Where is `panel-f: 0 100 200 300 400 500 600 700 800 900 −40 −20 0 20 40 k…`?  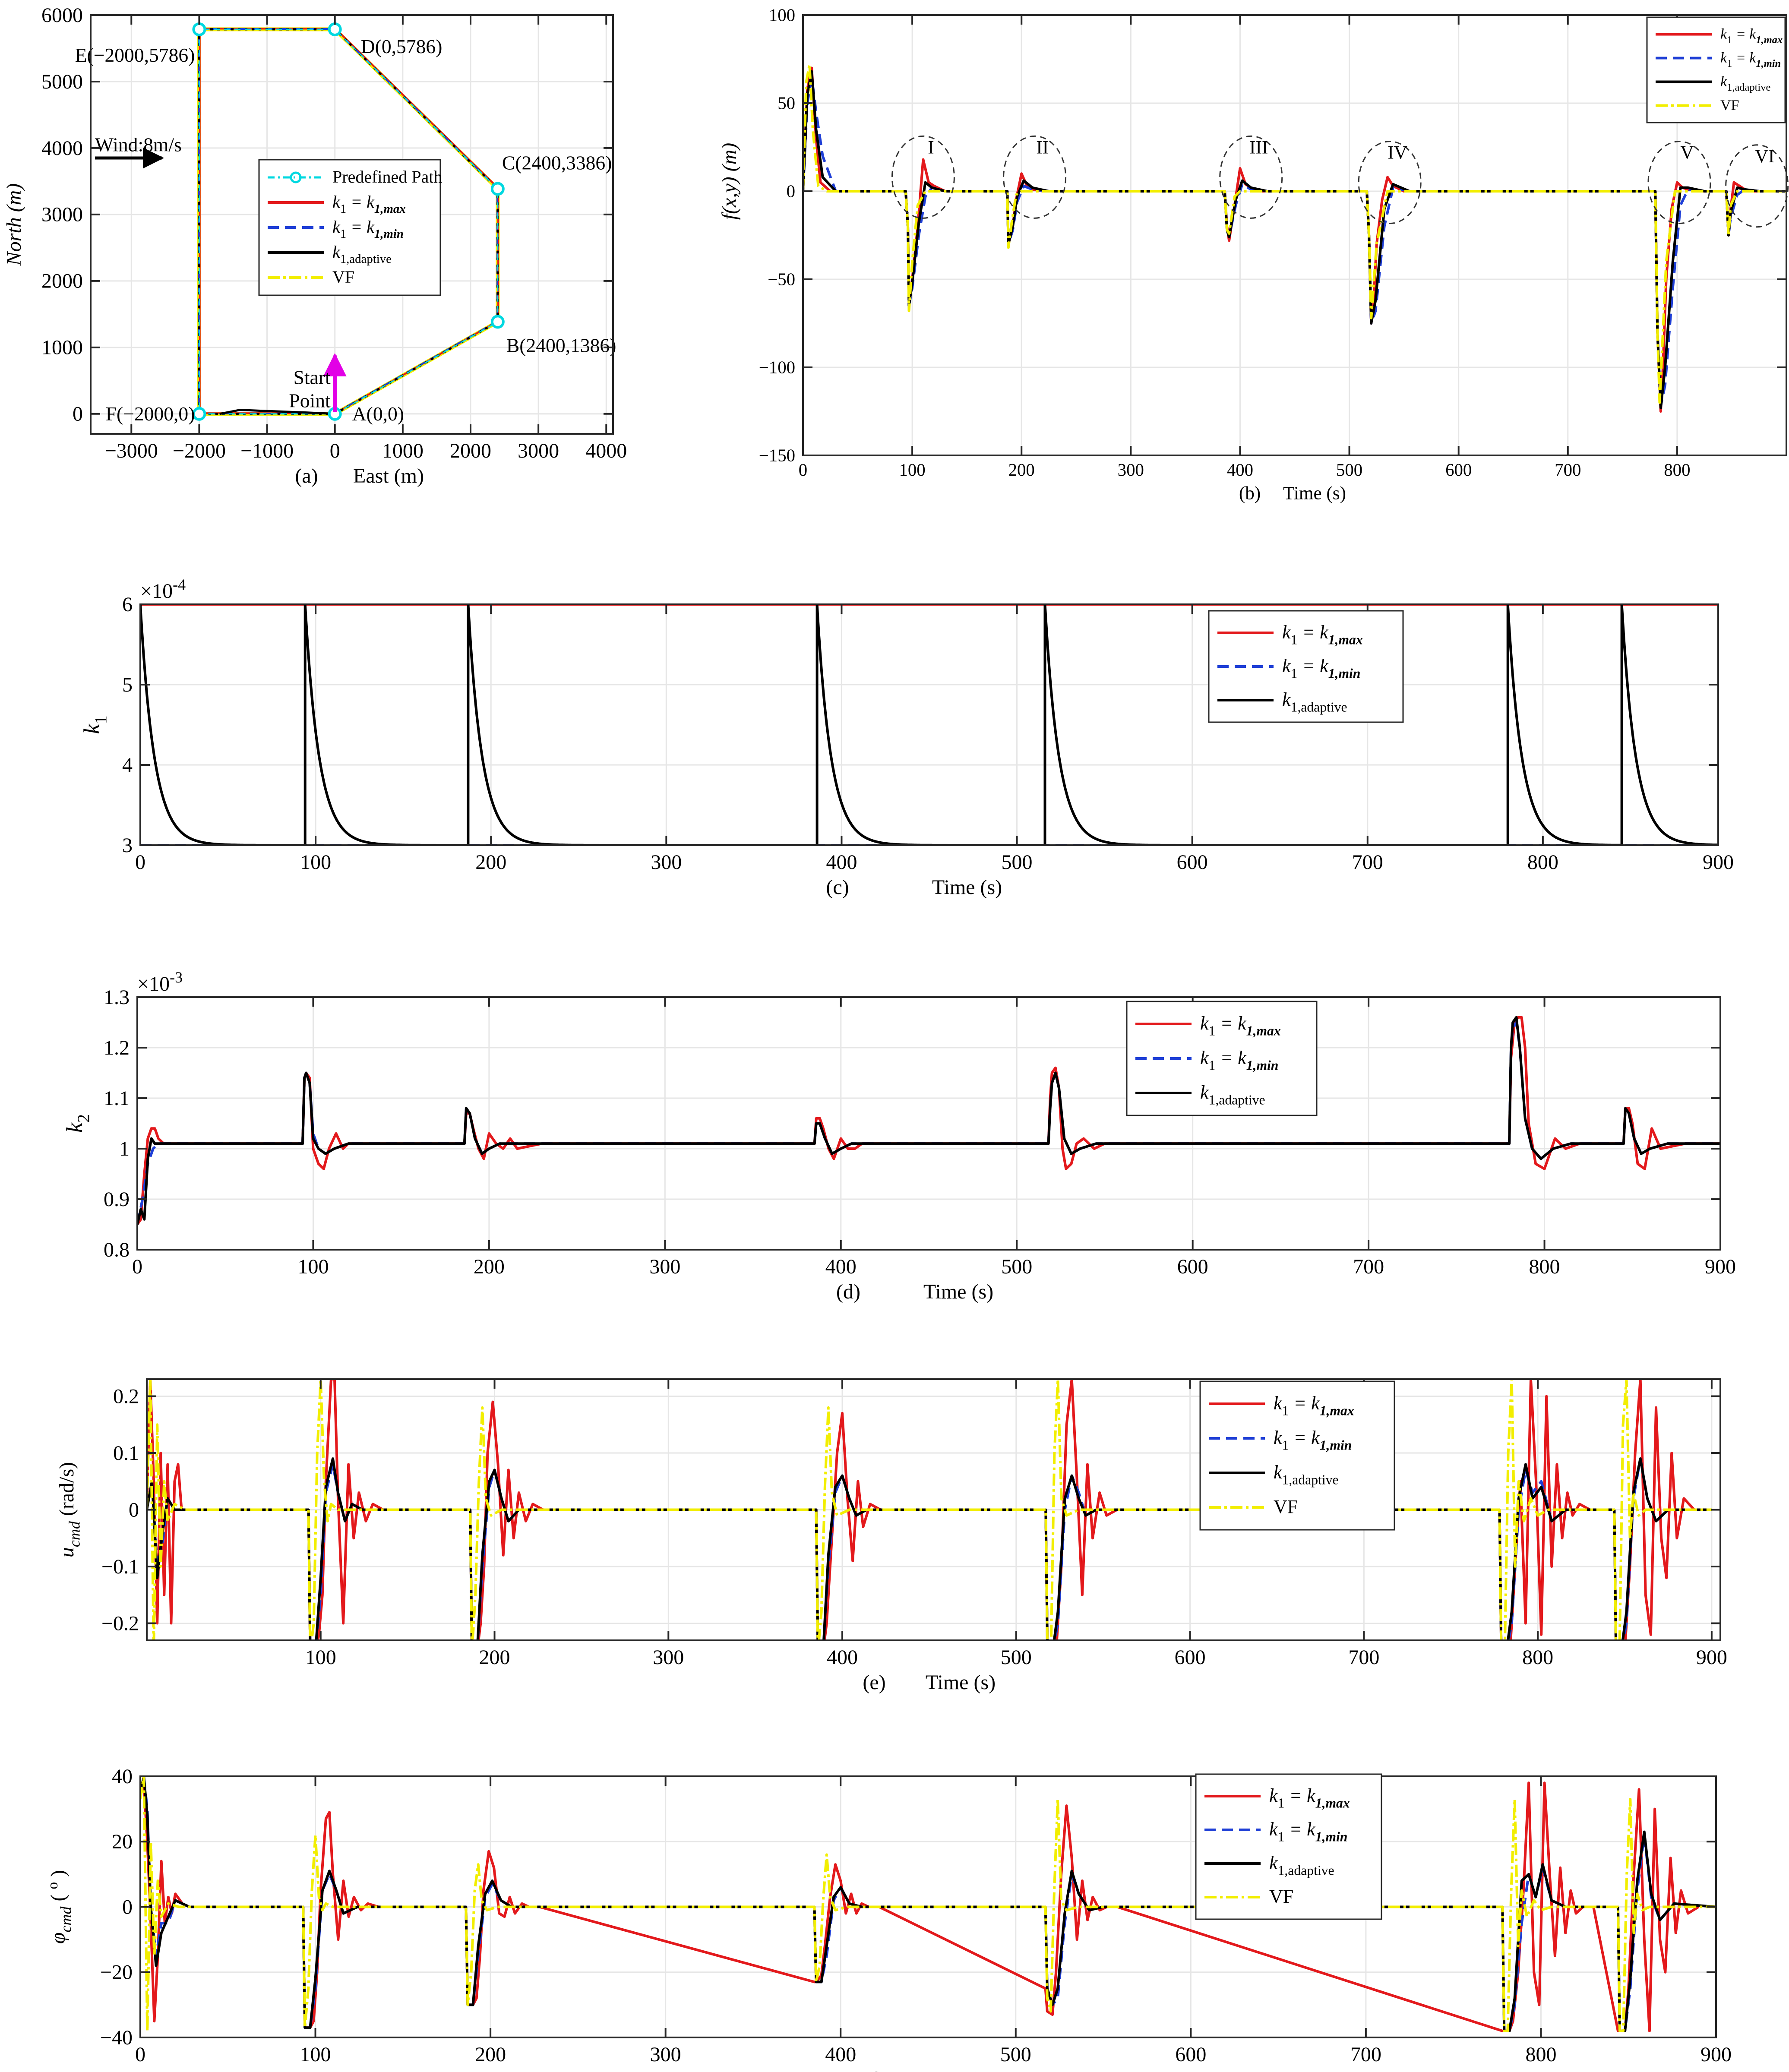 panel-f: 0 100 200 300 400 500 600 700 800 900 −40 −20 0 20 40 k… is located at coordinates (889, 1918).